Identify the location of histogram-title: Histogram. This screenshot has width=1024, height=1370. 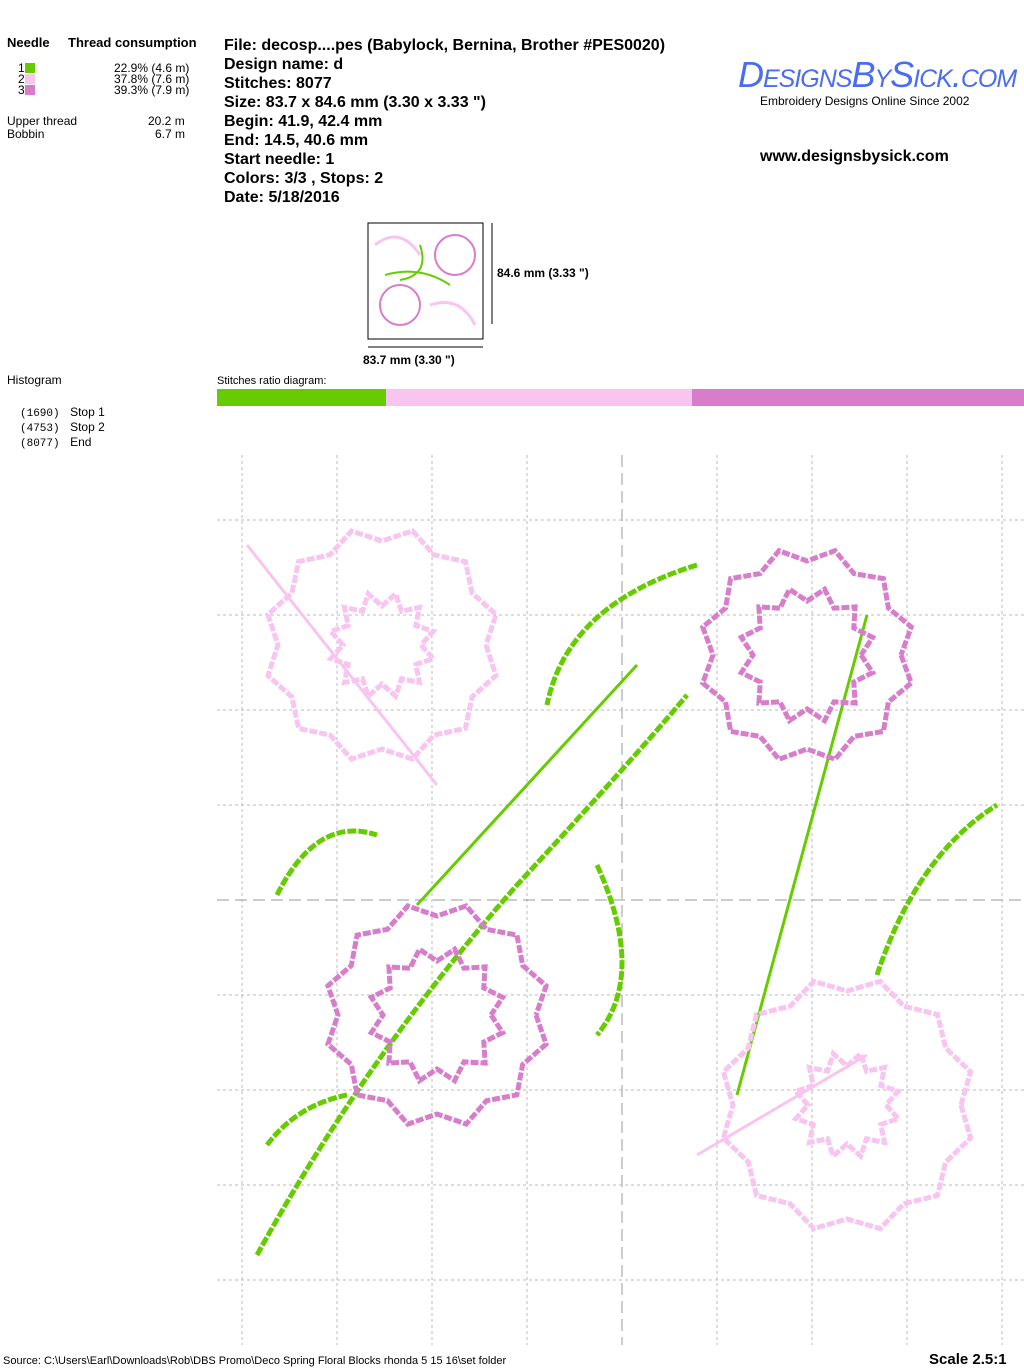
(34, 380).